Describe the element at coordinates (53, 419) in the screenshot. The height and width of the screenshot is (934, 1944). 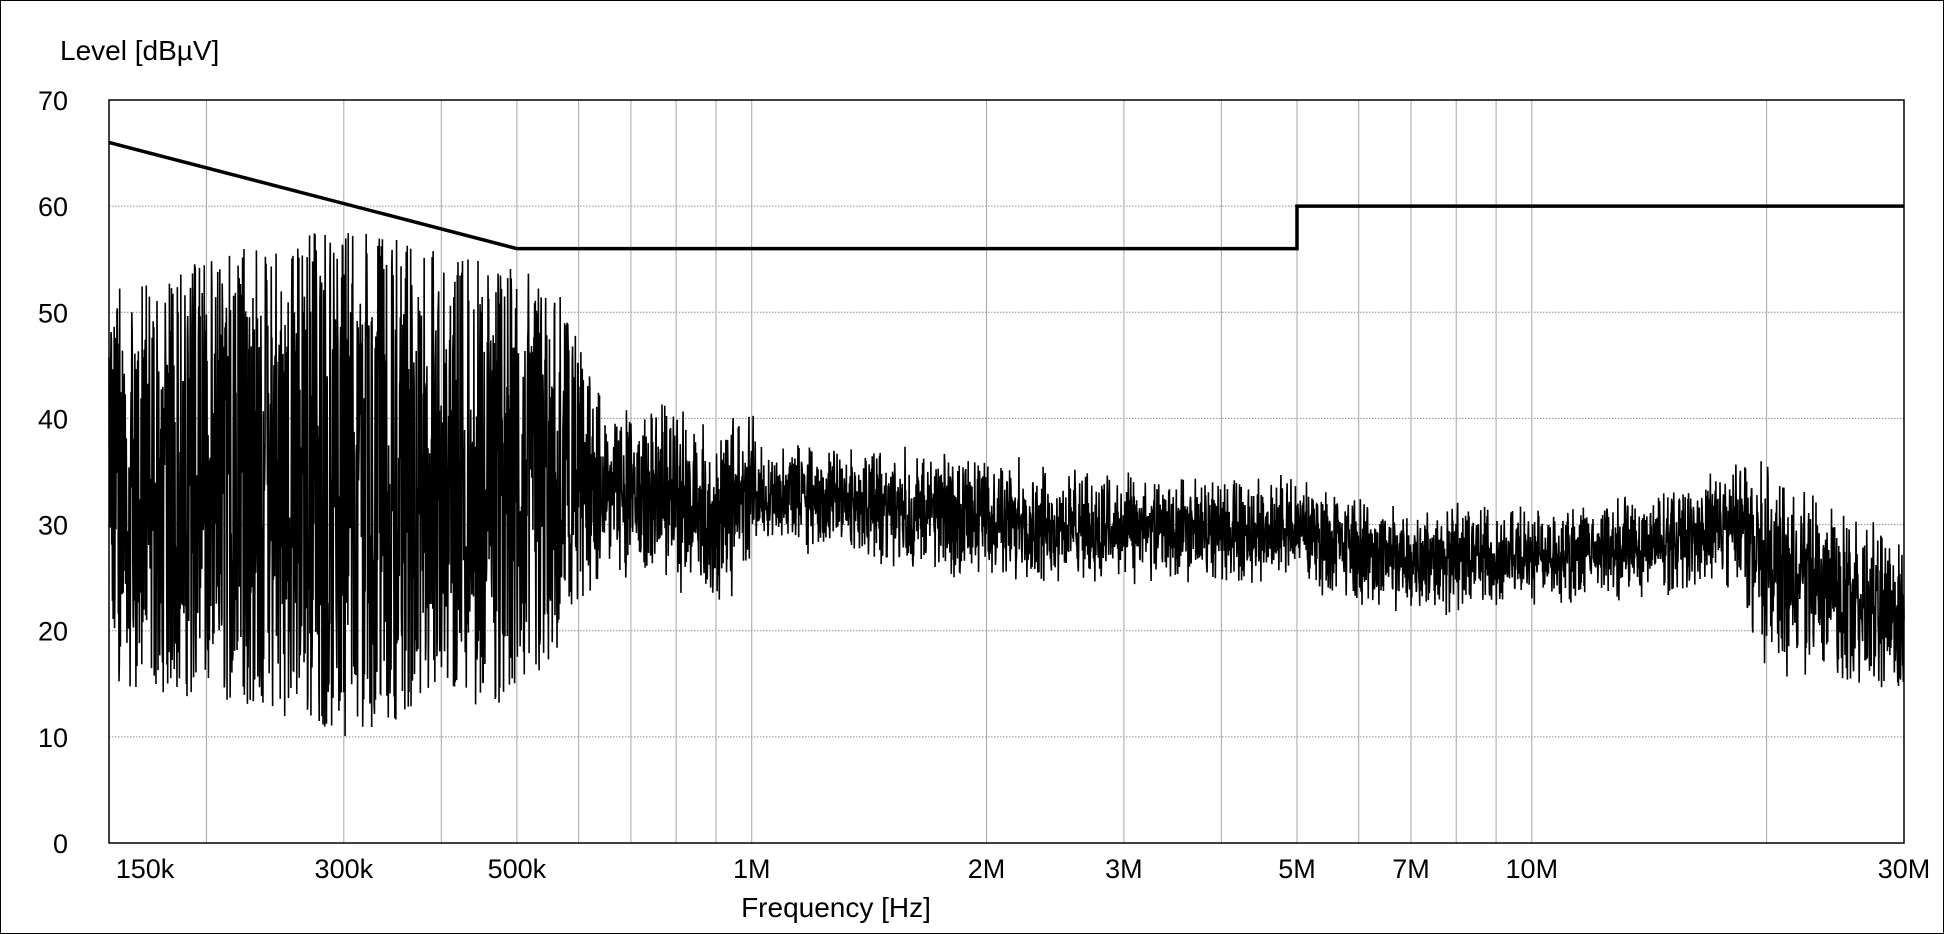
I see `y-tick-label: 40` at that location.